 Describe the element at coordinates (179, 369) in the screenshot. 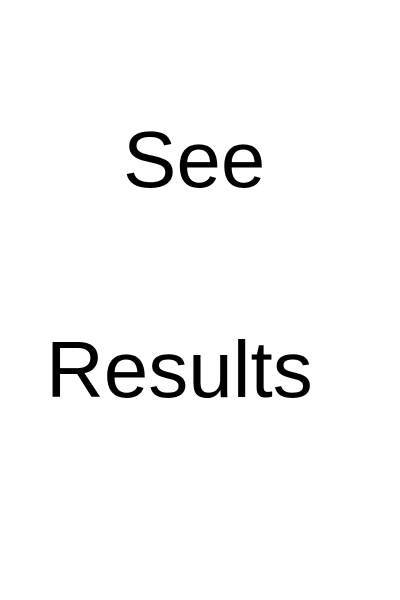

I see `heading-line-2: Results` at that location.